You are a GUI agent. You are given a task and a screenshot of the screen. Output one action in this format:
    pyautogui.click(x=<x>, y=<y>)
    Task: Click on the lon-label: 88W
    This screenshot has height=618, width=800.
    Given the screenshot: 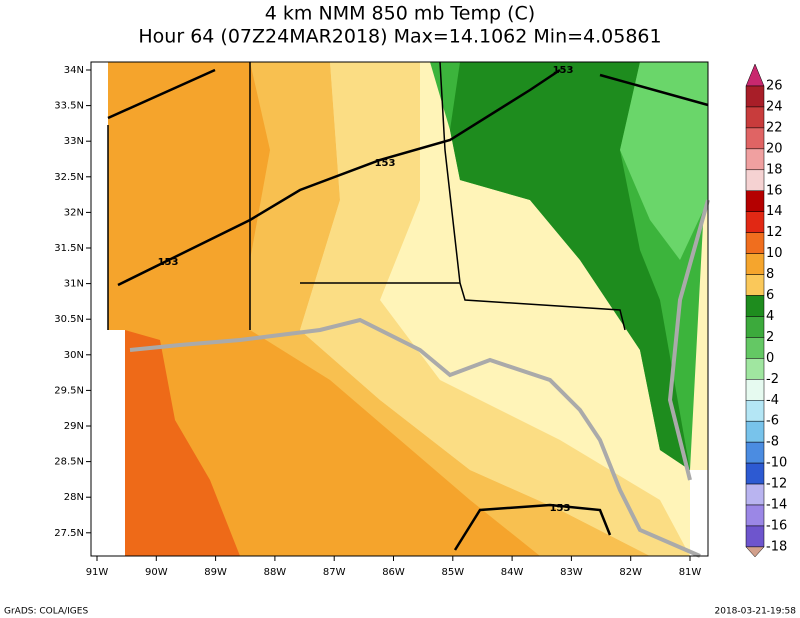 What is the action you would take?
    pyautogui.click(x=275, y=572)
    